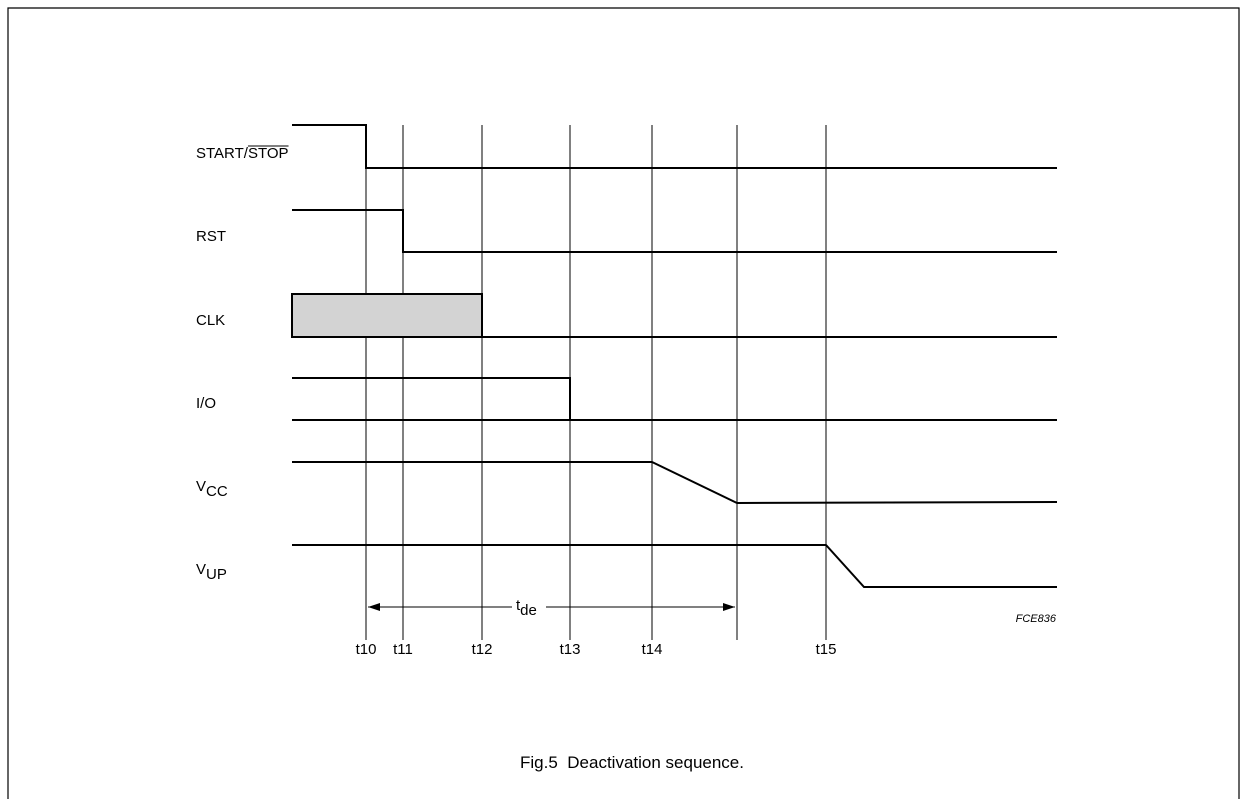 Image resolution: width=1247 pixels, height=799 pixels. What do you see at coordinates (826, 649) in the screenshot?
I see `time-label-t15: t15` at bounding box center [826, 649].